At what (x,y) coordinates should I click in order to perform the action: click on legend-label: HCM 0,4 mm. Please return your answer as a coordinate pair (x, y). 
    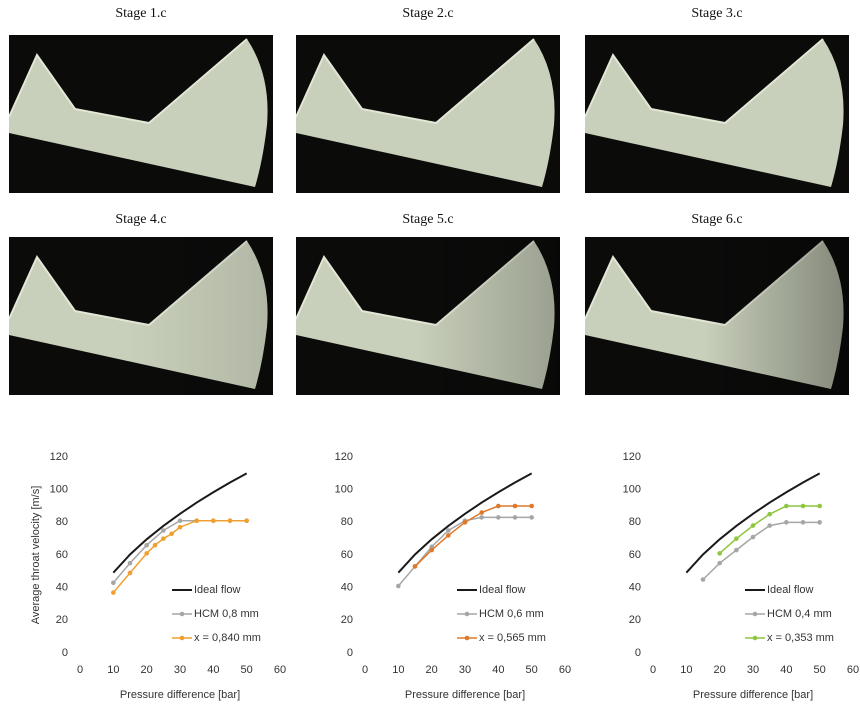
    Looking at the image, I should click on (799, 614).